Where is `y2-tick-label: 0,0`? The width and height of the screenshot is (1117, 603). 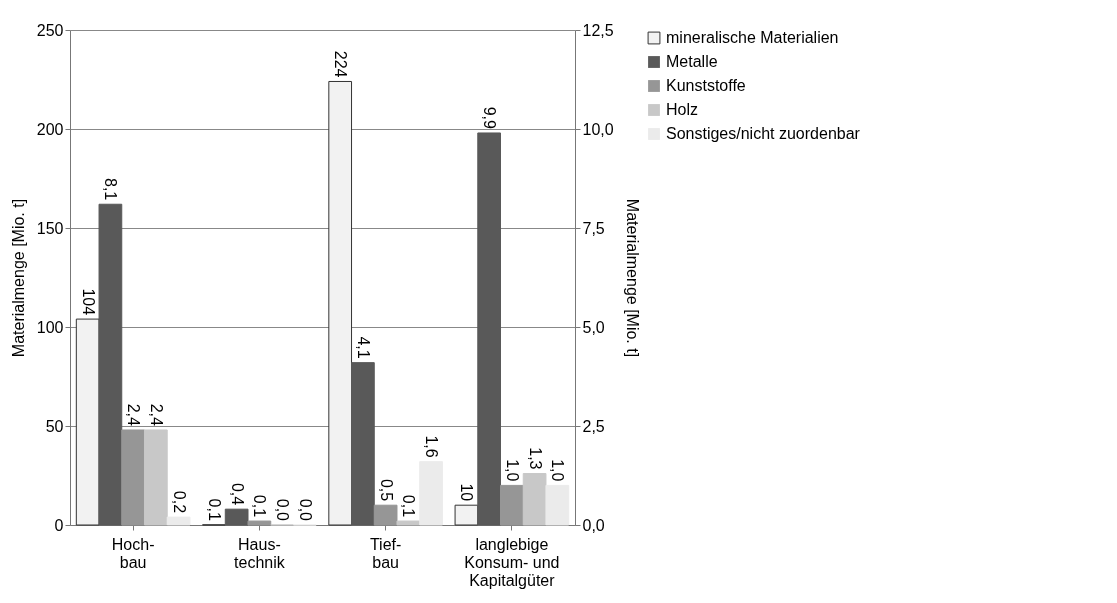
y2-tick-label: 0,0 is located at coordinates (593, 525).